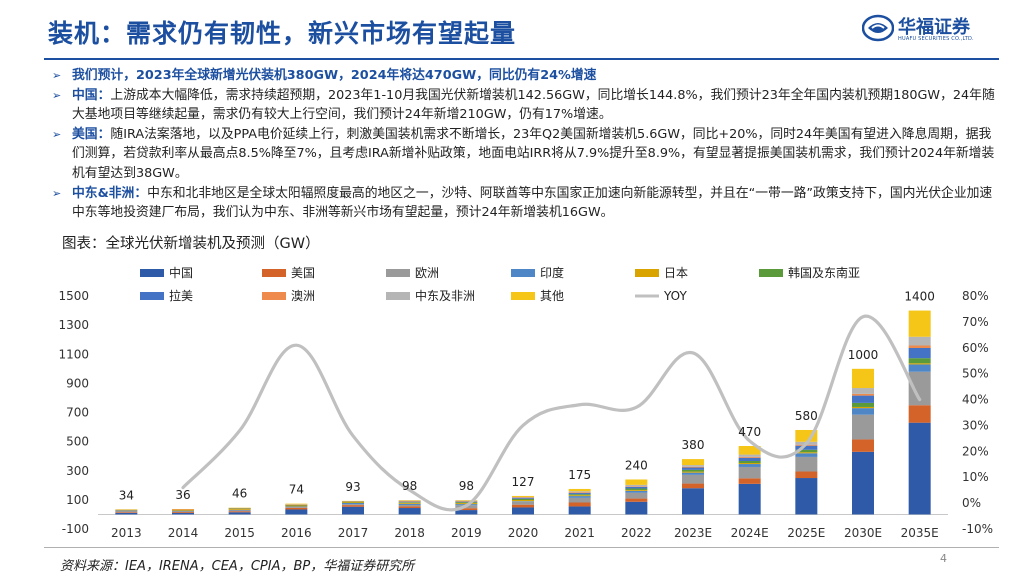  Describe the element at coordinates (75, 529) in the screenshot. I see `y-left-tick-label: -100` at that location.